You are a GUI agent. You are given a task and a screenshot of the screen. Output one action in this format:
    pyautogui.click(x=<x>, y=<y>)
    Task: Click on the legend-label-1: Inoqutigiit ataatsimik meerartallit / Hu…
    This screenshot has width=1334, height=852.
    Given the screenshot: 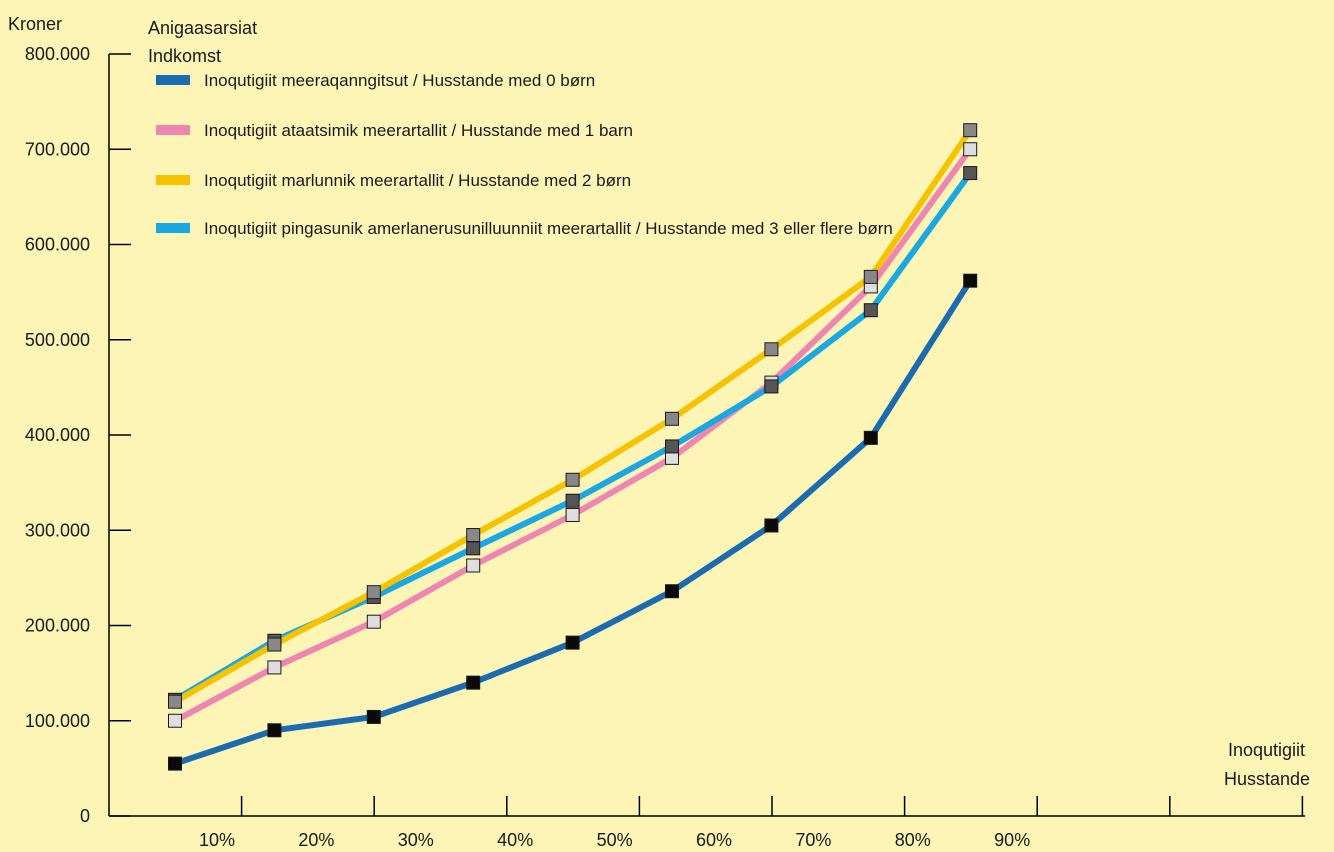 What is the action you would take?
    pyautogui.click(x=418, y=130)
    